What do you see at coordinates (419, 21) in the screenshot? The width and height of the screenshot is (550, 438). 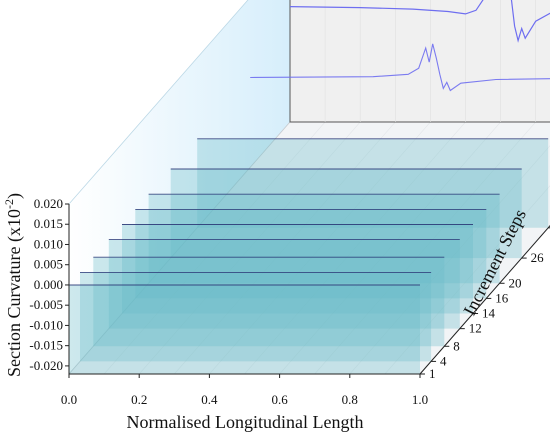 I see `back-panel-curve` at bounding box center [419, 21].